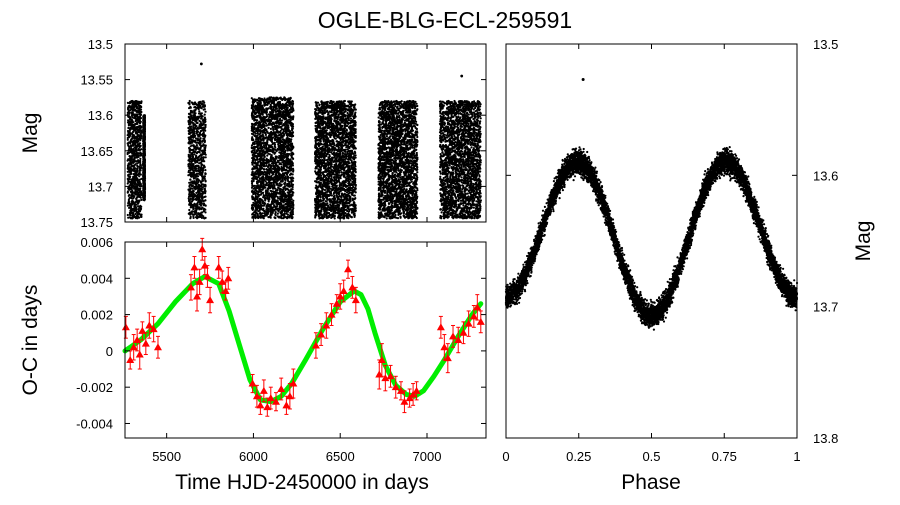  I want to click on light-curve-points, so click(304, 141).